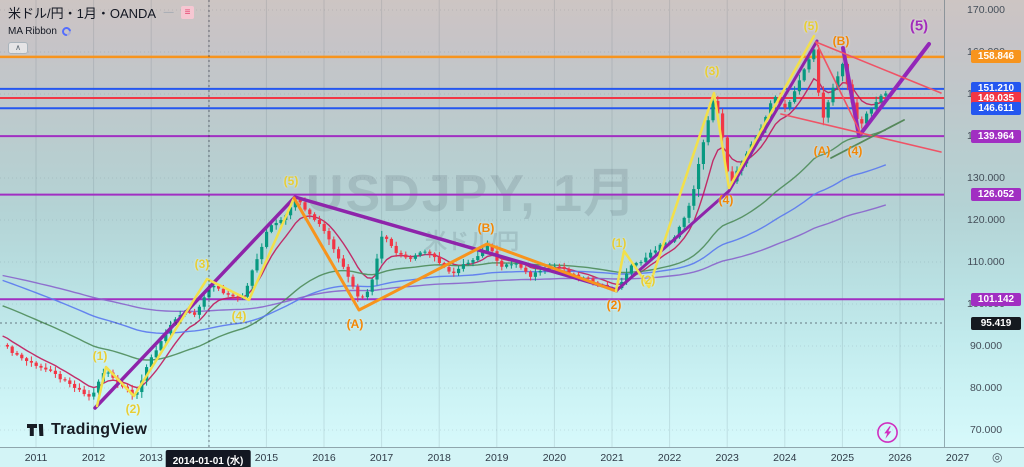 The height and width of the screenshot is (467, 1024). Describe the element at coordinates (838, 88) in the screenshot. I see `red-wedge-left` at that location.